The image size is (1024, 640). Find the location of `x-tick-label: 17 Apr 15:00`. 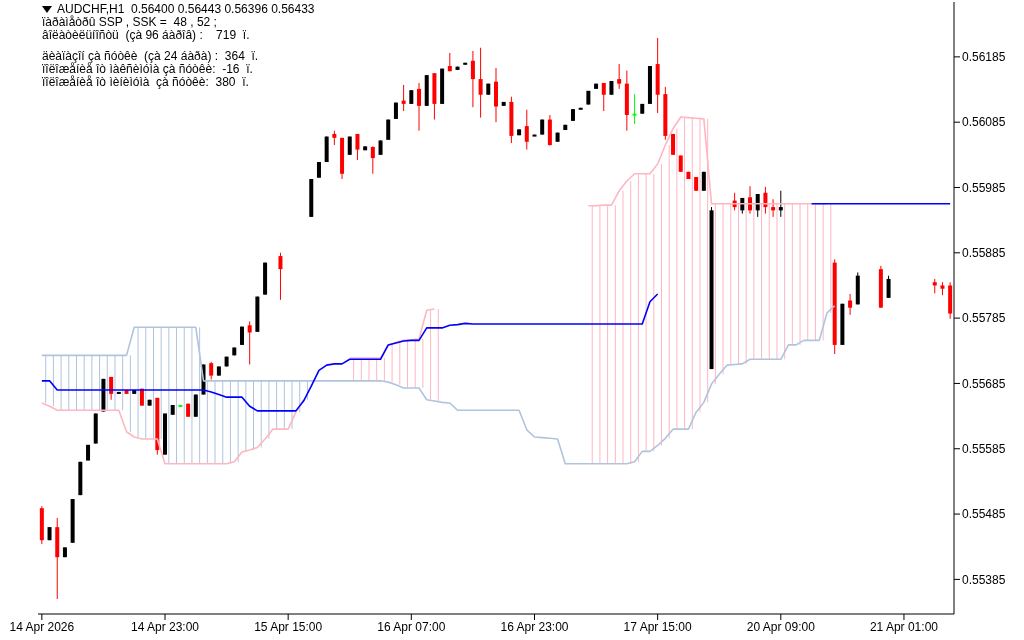

x-tick-label: 17 Apr 15:00 is located at coordinates (657, 626).